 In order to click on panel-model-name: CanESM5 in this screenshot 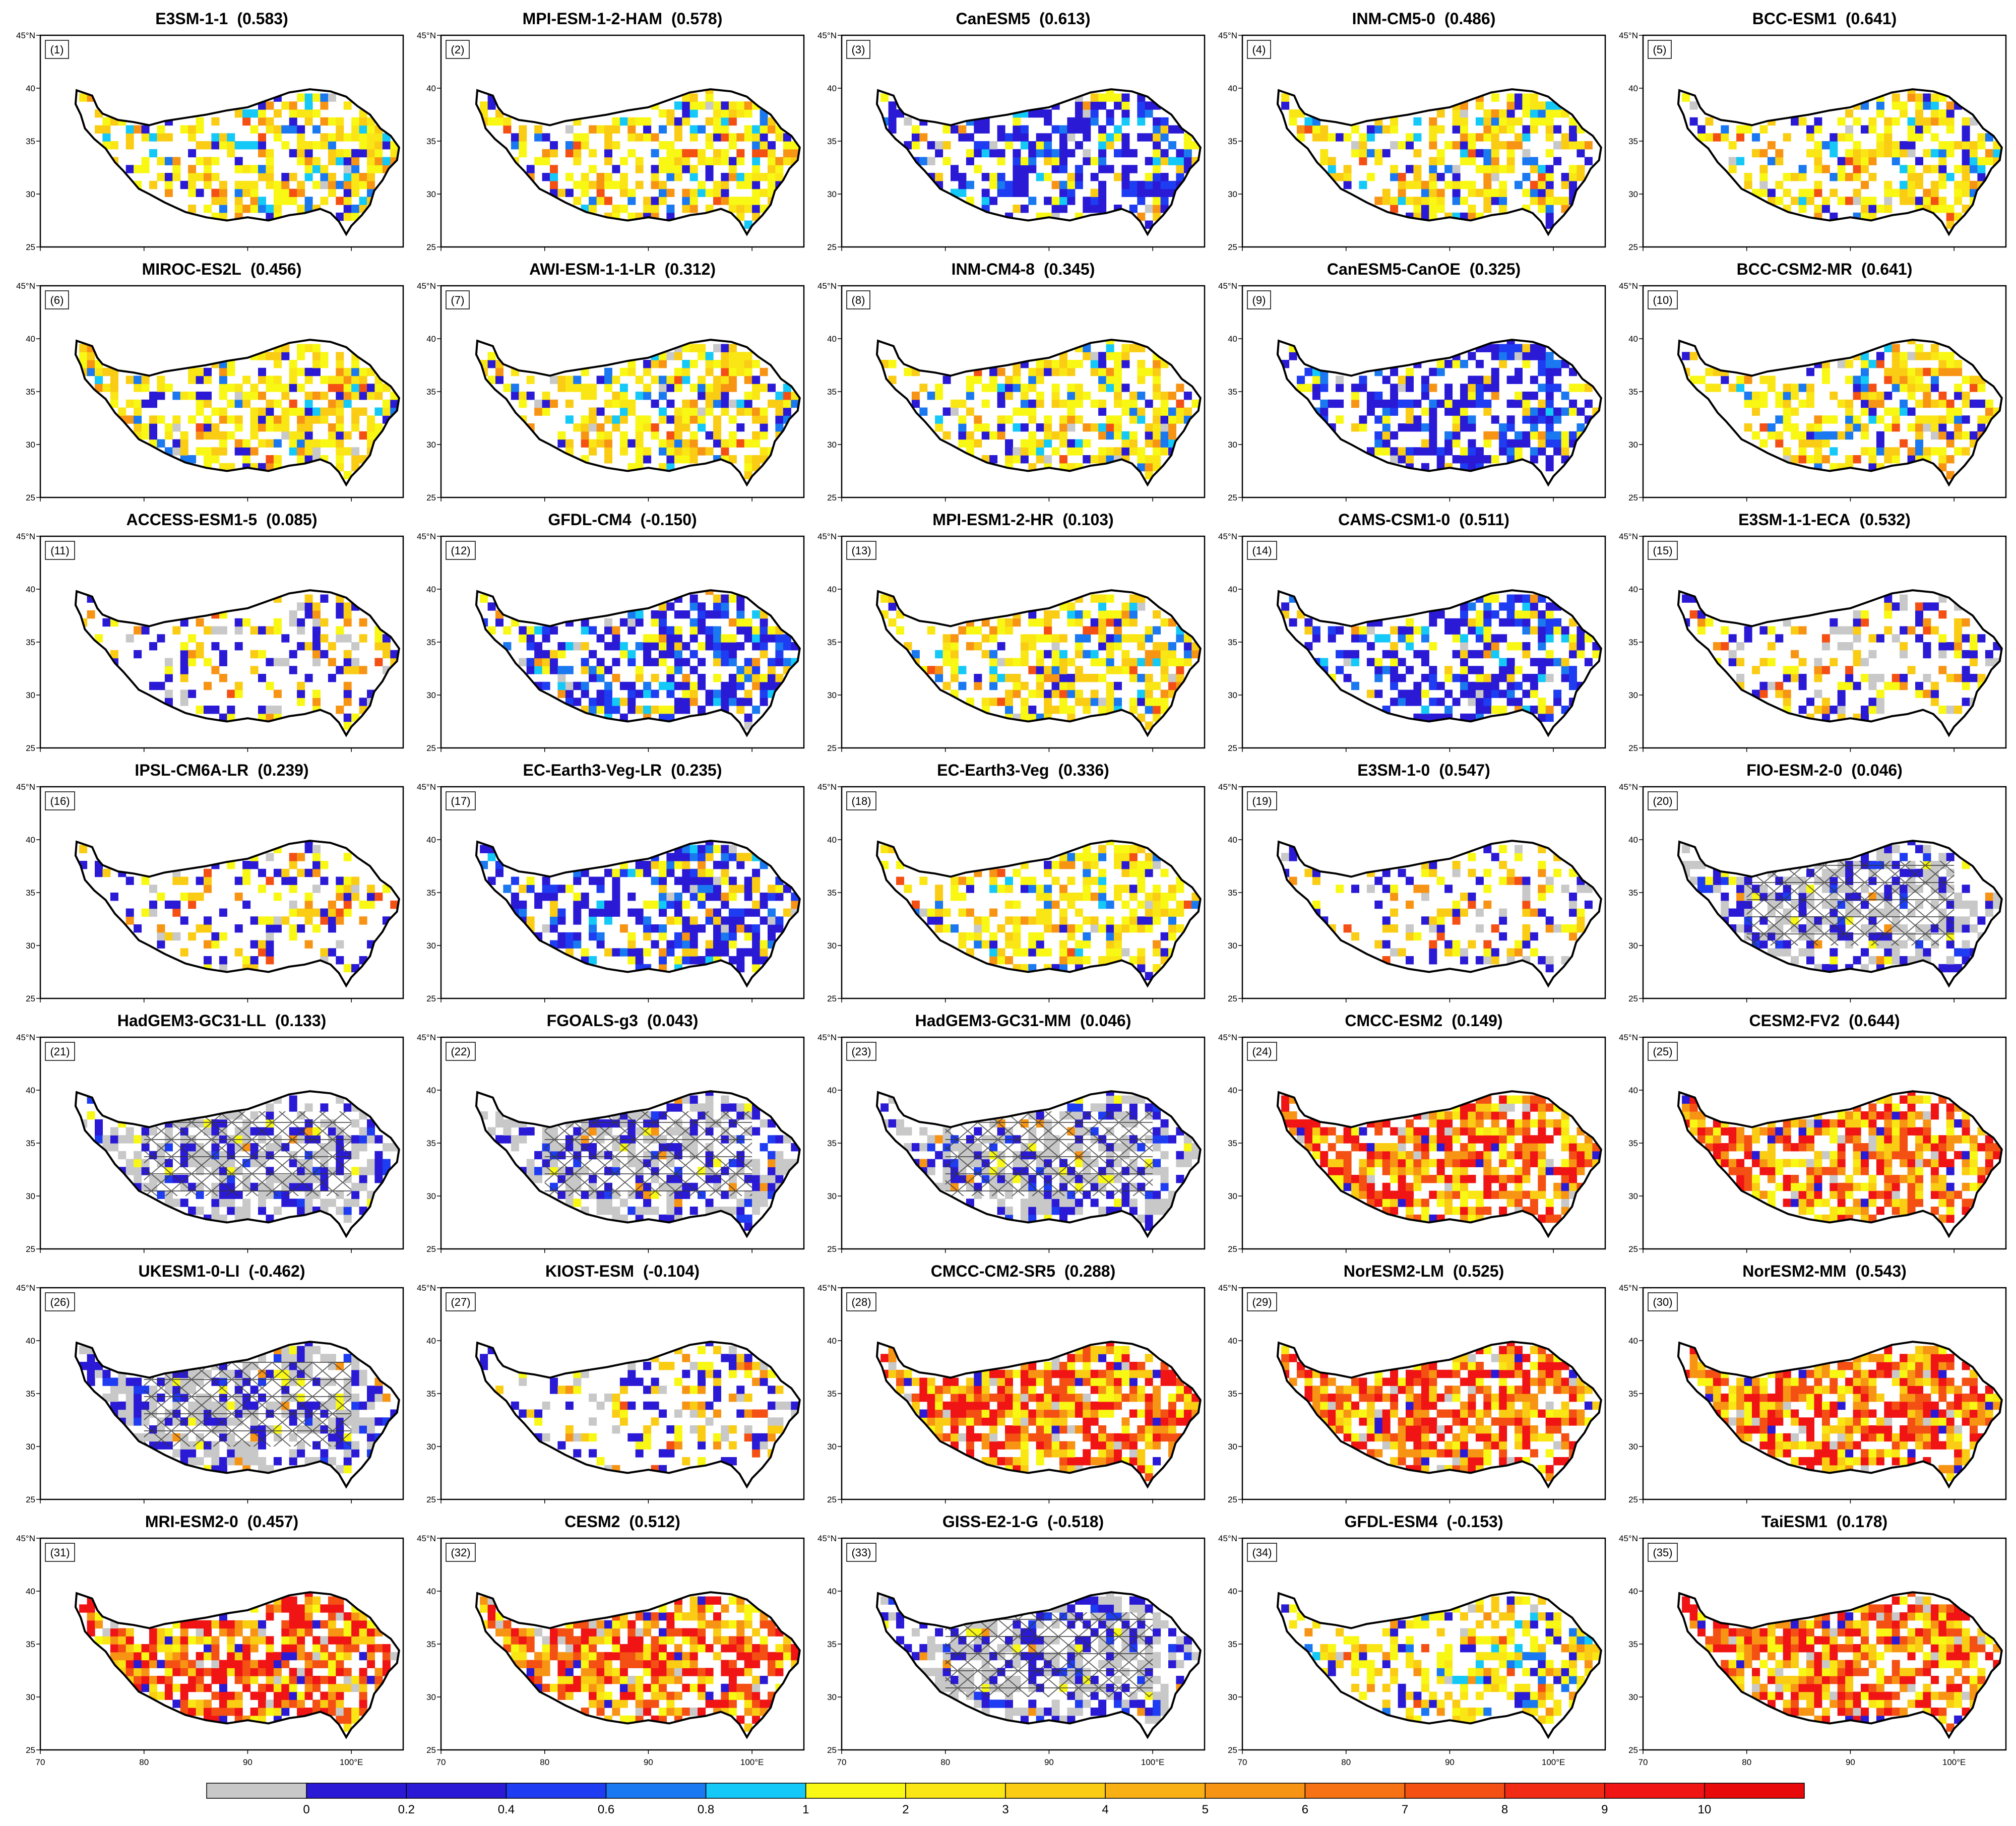, I will do `click(993, 19)`.